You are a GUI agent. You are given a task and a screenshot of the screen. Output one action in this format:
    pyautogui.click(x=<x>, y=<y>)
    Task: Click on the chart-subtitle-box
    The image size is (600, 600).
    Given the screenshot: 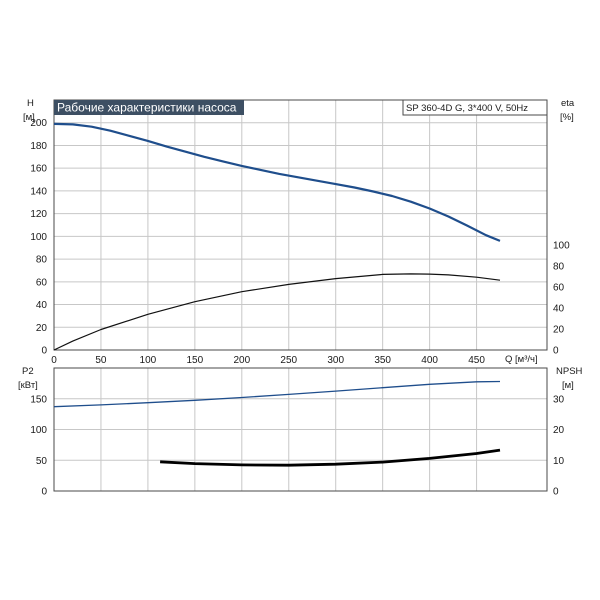 What is the action you would take?
    pyautogui.click(x=475, y=107)
    